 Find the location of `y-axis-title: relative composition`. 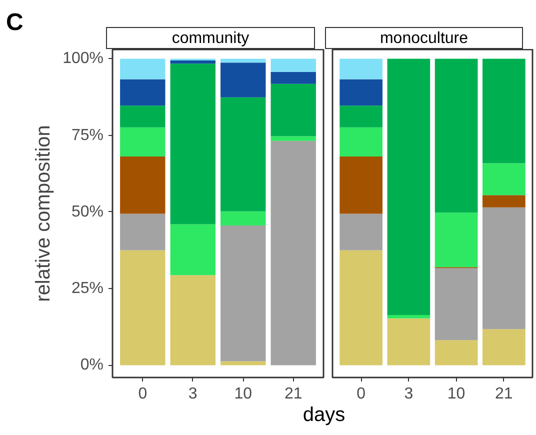

y-axis-title: relative composition is located at coordinates (43, 213).